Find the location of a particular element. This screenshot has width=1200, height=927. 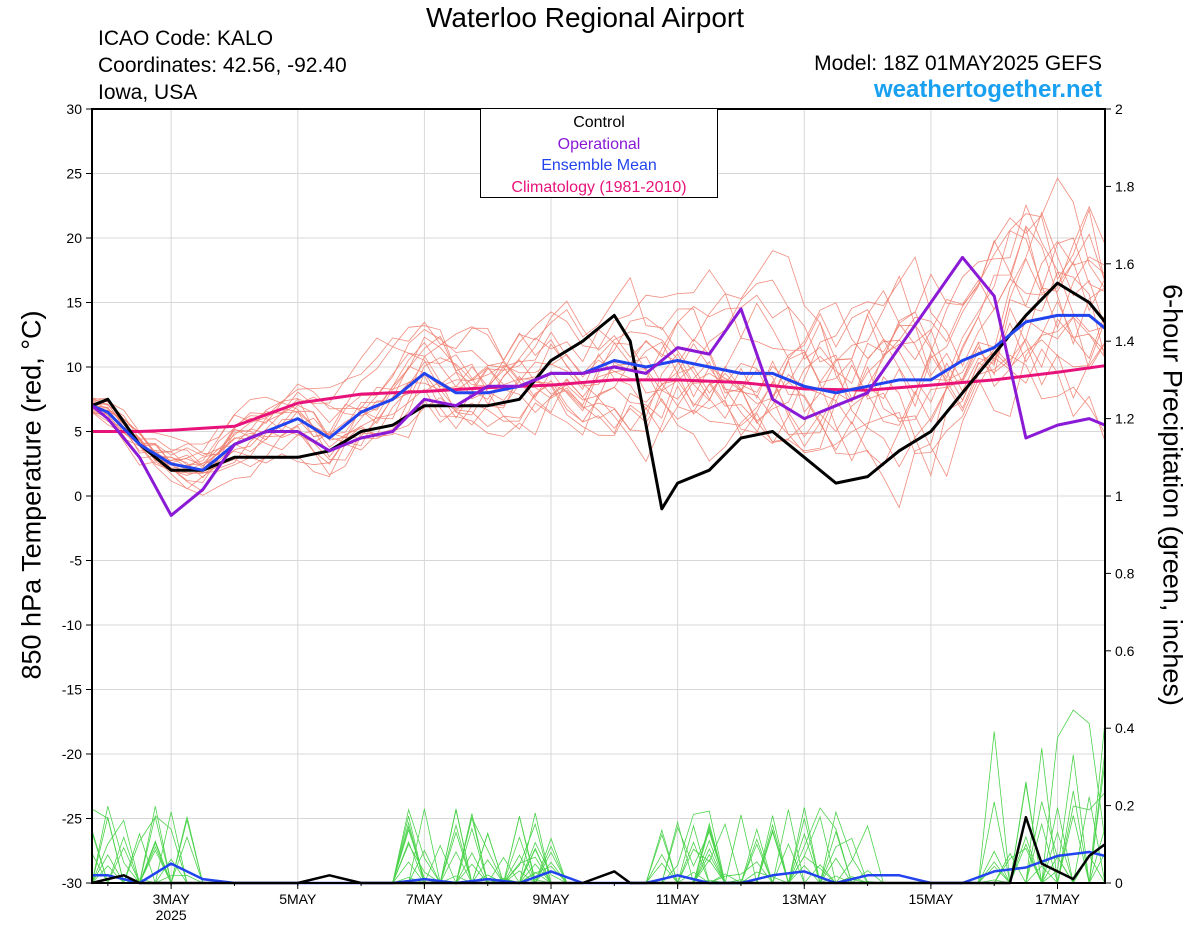

y-tick-label: -20 is located at coordinates (72, 754).